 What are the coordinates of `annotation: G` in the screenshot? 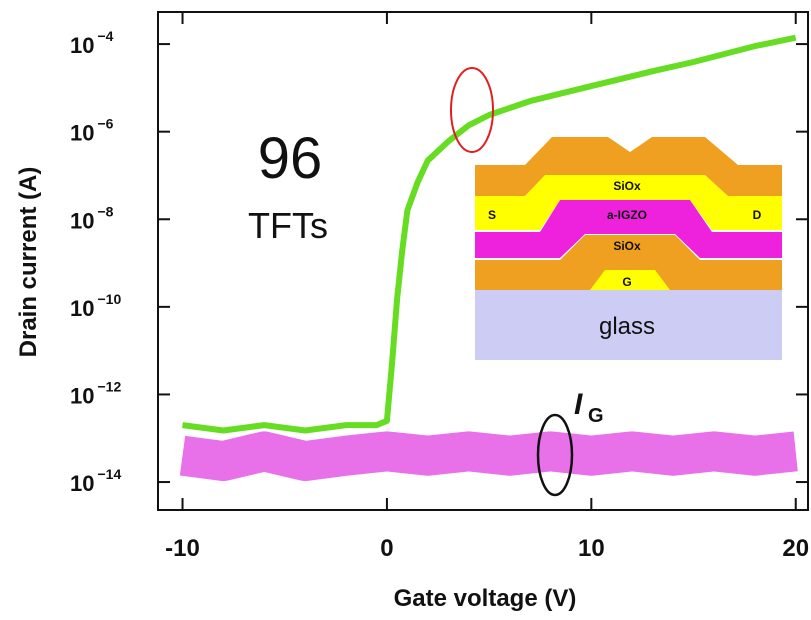 It's located at (596, 416).